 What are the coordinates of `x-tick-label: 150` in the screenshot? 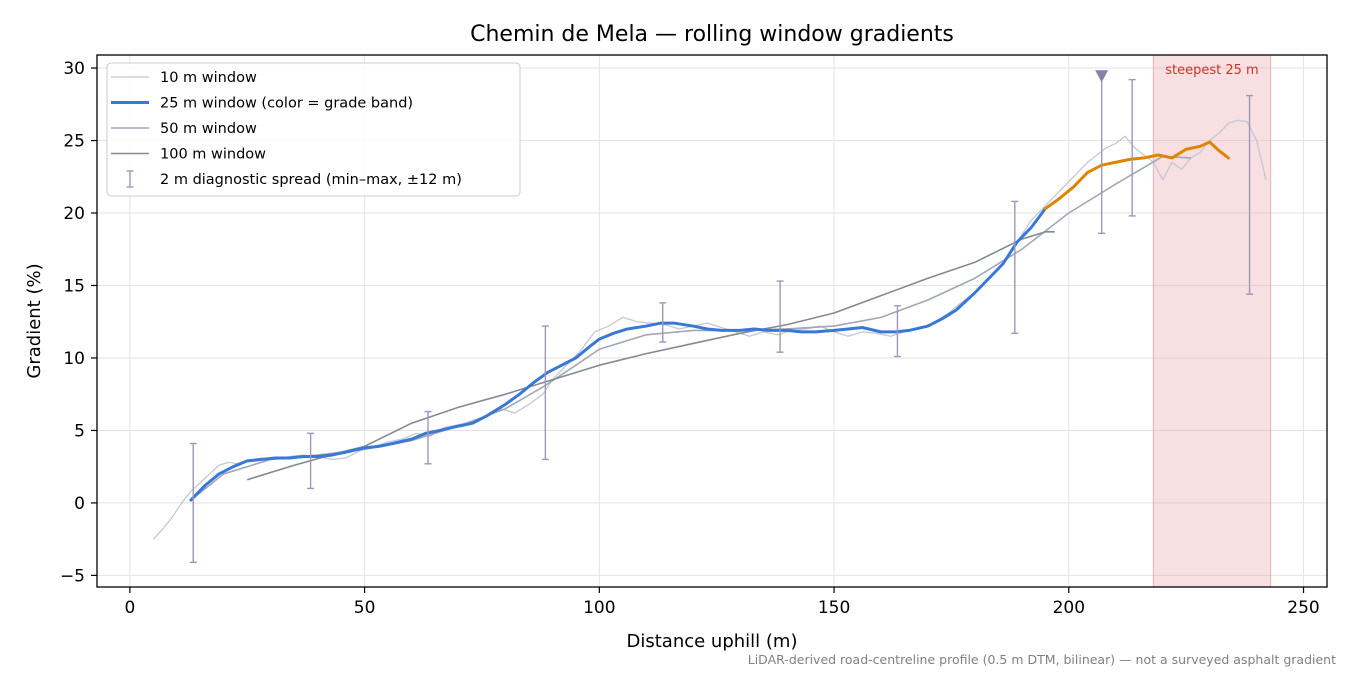 It's located at (834, 608).